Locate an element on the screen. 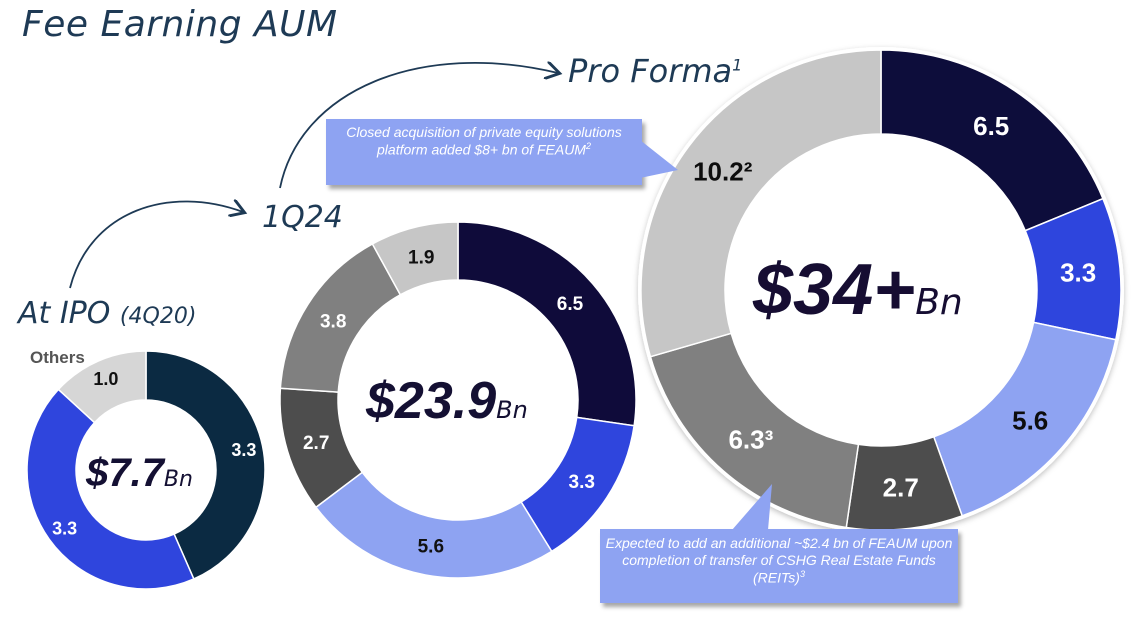 Image resolution: width=1133 pixels, height=617 pixels. donut-proforma-segment-0-label: 6.5 is located at coordinates (991, 126).